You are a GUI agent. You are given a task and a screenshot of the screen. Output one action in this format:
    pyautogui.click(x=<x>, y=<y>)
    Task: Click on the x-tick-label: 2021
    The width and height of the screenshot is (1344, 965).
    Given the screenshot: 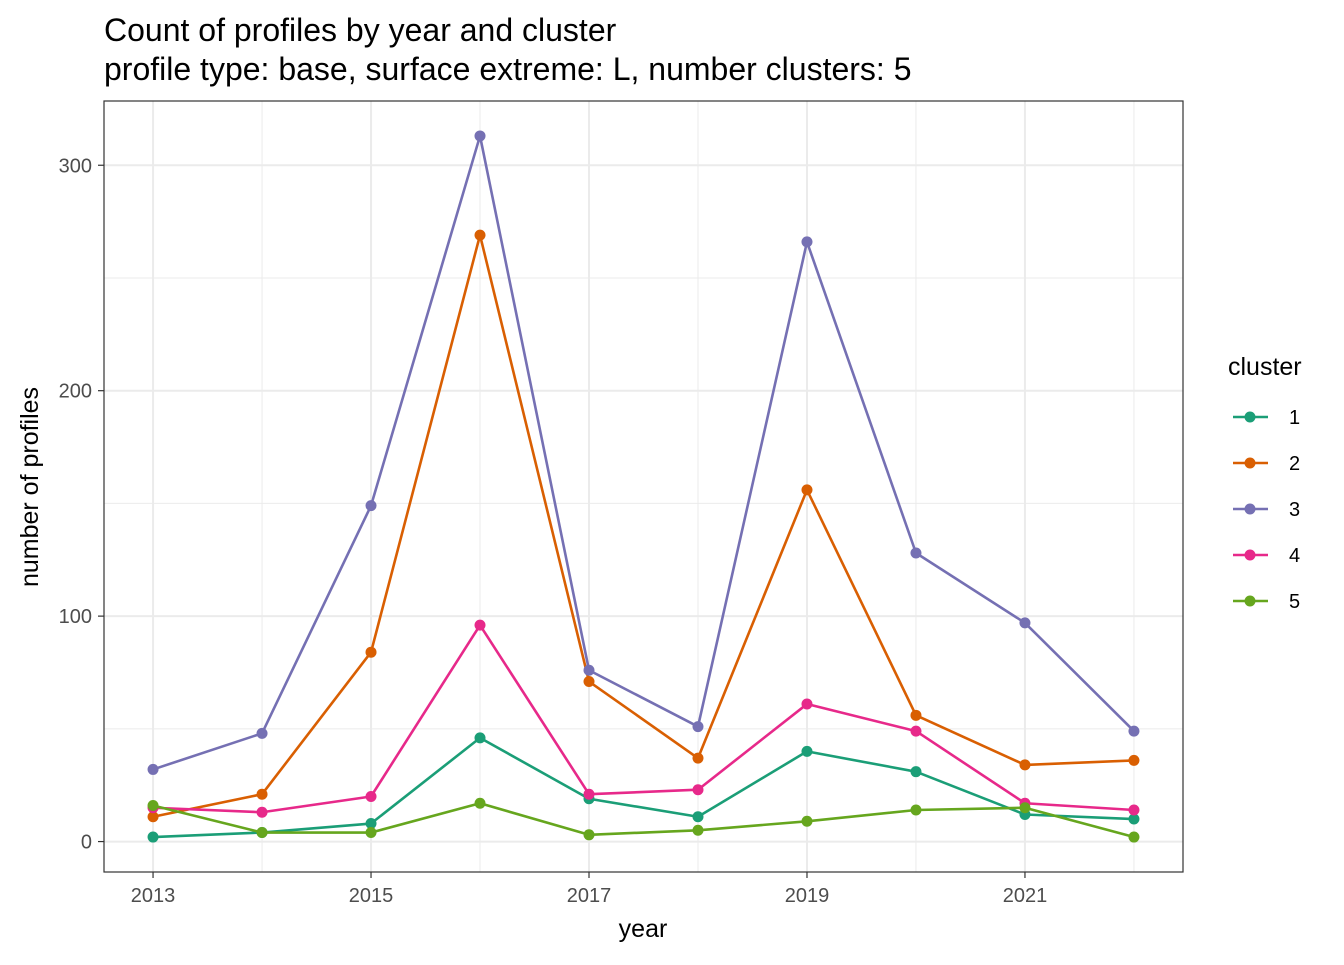 What is the action you would take?
    pyautogui.click(x=1025, y=896)
    